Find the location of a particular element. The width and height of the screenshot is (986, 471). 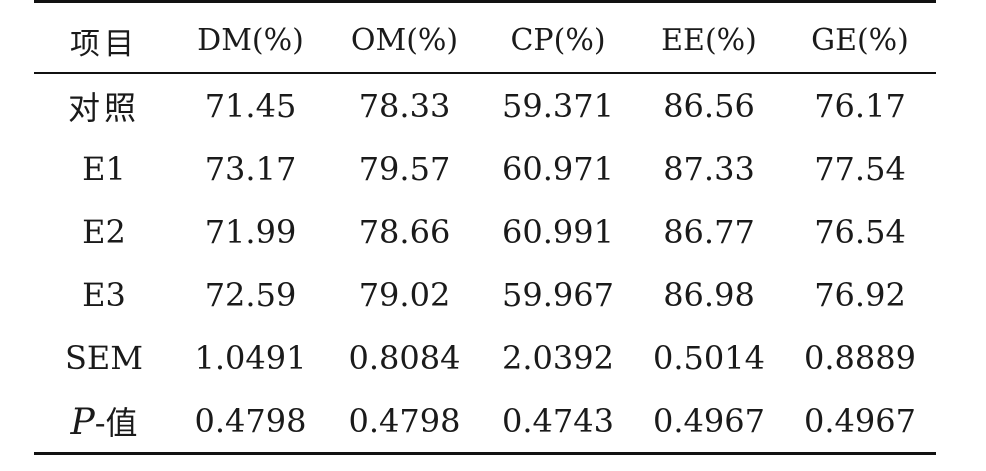

table-cell: 76.17 is located at coordinates (860, 105).